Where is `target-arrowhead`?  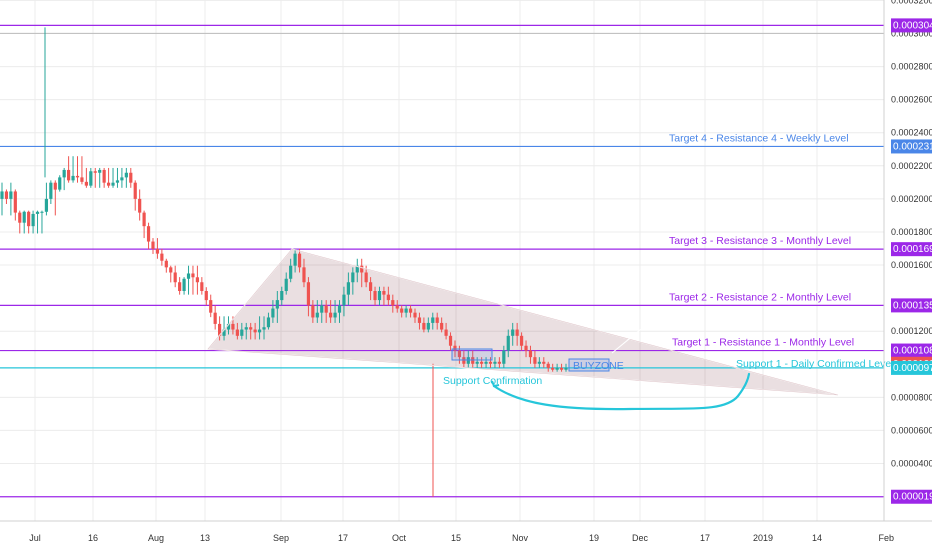 target-arrowhead is located at coordinates (659, 315).